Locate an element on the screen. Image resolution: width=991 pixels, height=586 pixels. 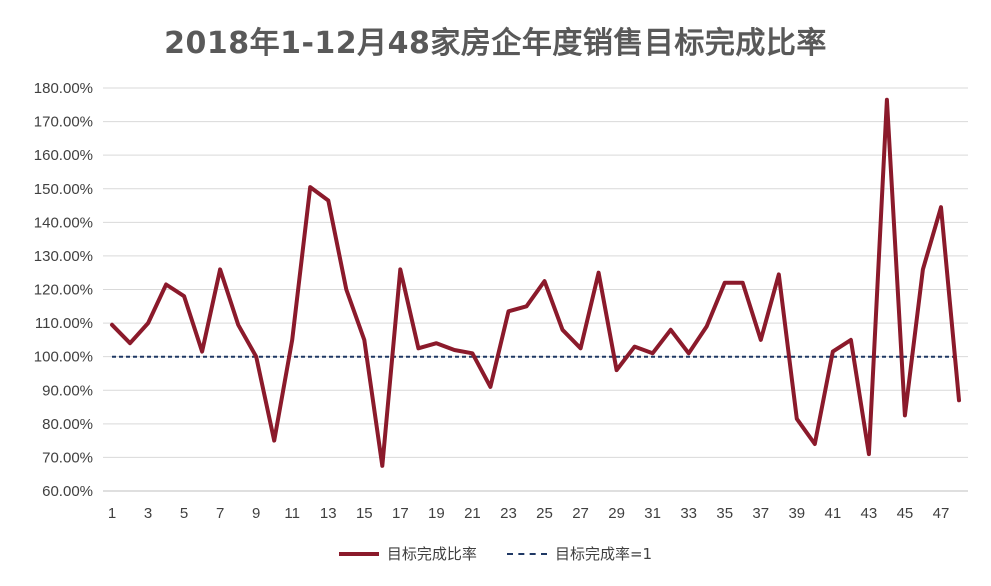
x-tick-label: 31 is located at coordinates (652, 513).